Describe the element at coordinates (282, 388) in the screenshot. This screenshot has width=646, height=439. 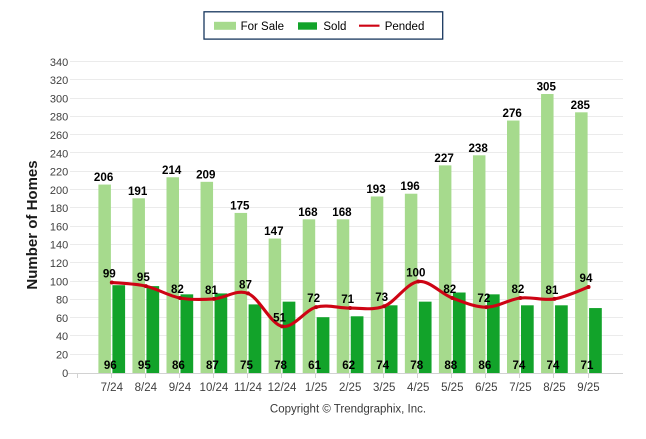
I see `svg-text: 12/24` at that location.